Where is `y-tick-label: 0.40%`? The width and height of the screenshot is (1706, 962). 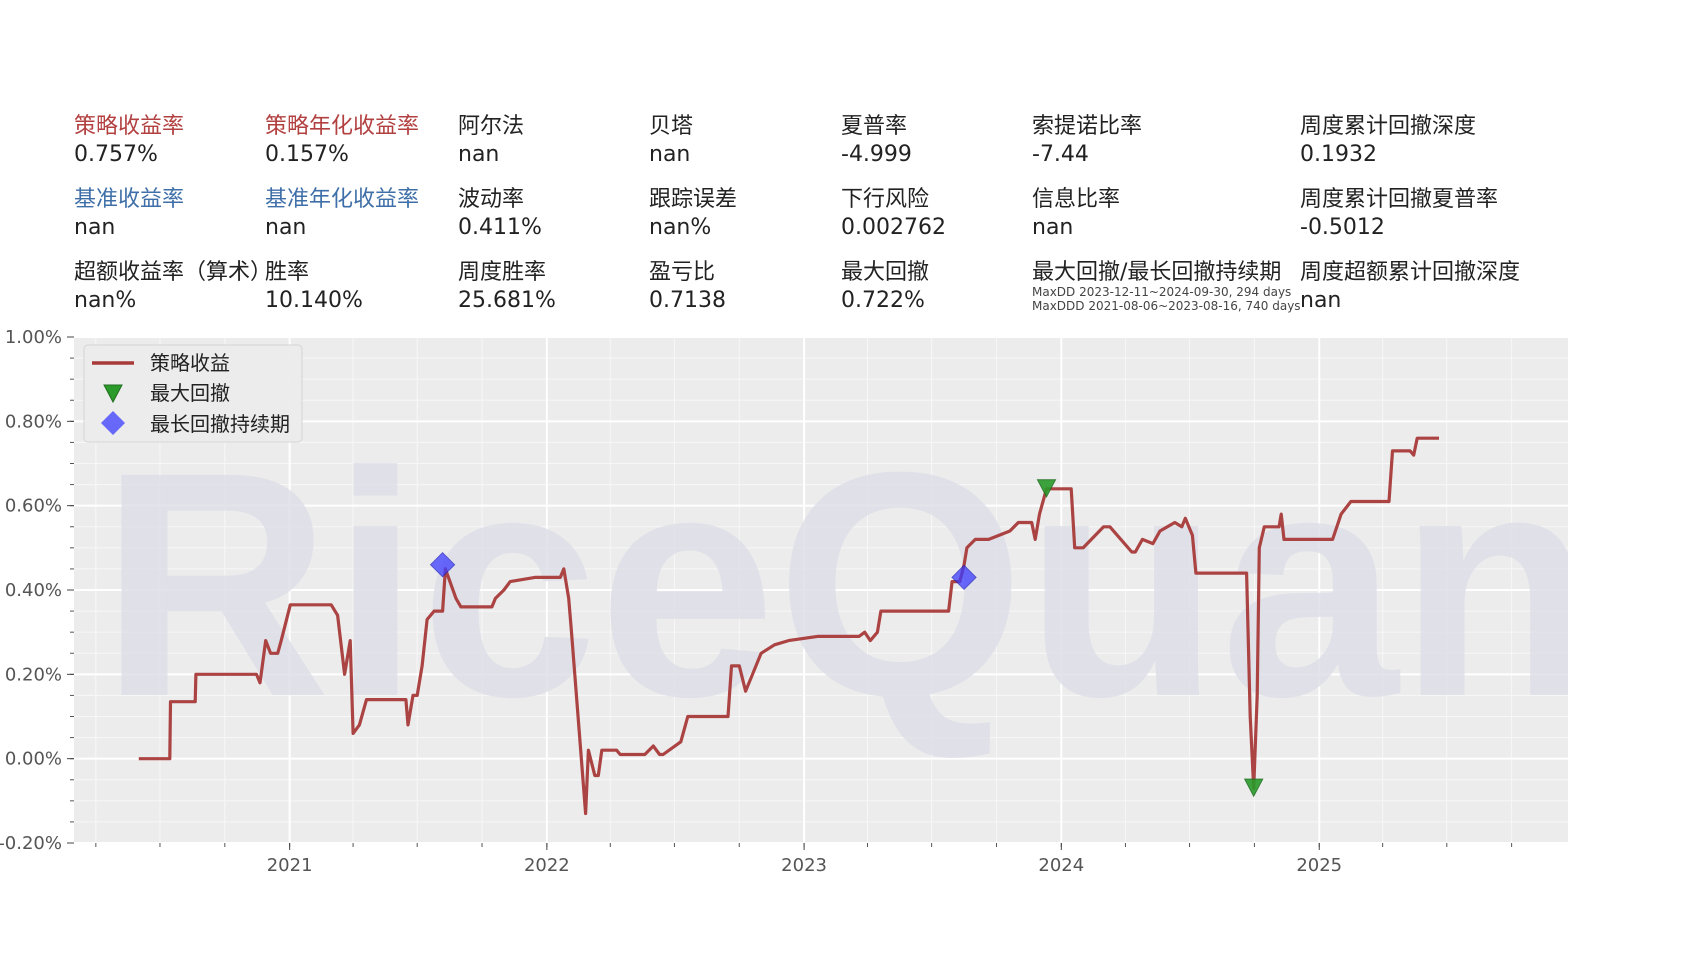 y-tick-label: 0.40% is located at coordinates (33, 590).